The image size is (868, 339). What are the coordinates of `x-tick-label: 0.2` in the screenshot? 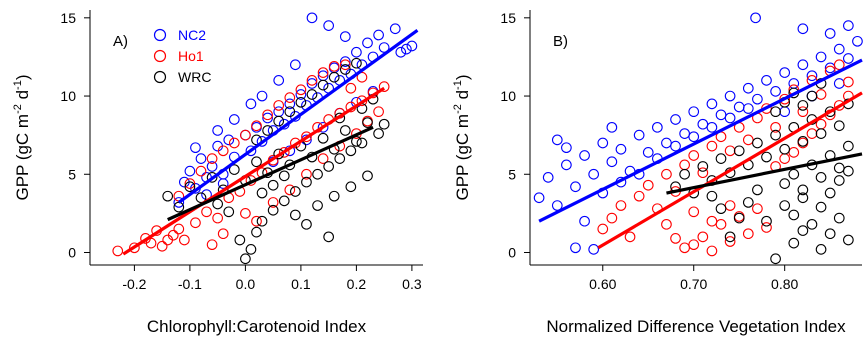 It's located at (357, 284).